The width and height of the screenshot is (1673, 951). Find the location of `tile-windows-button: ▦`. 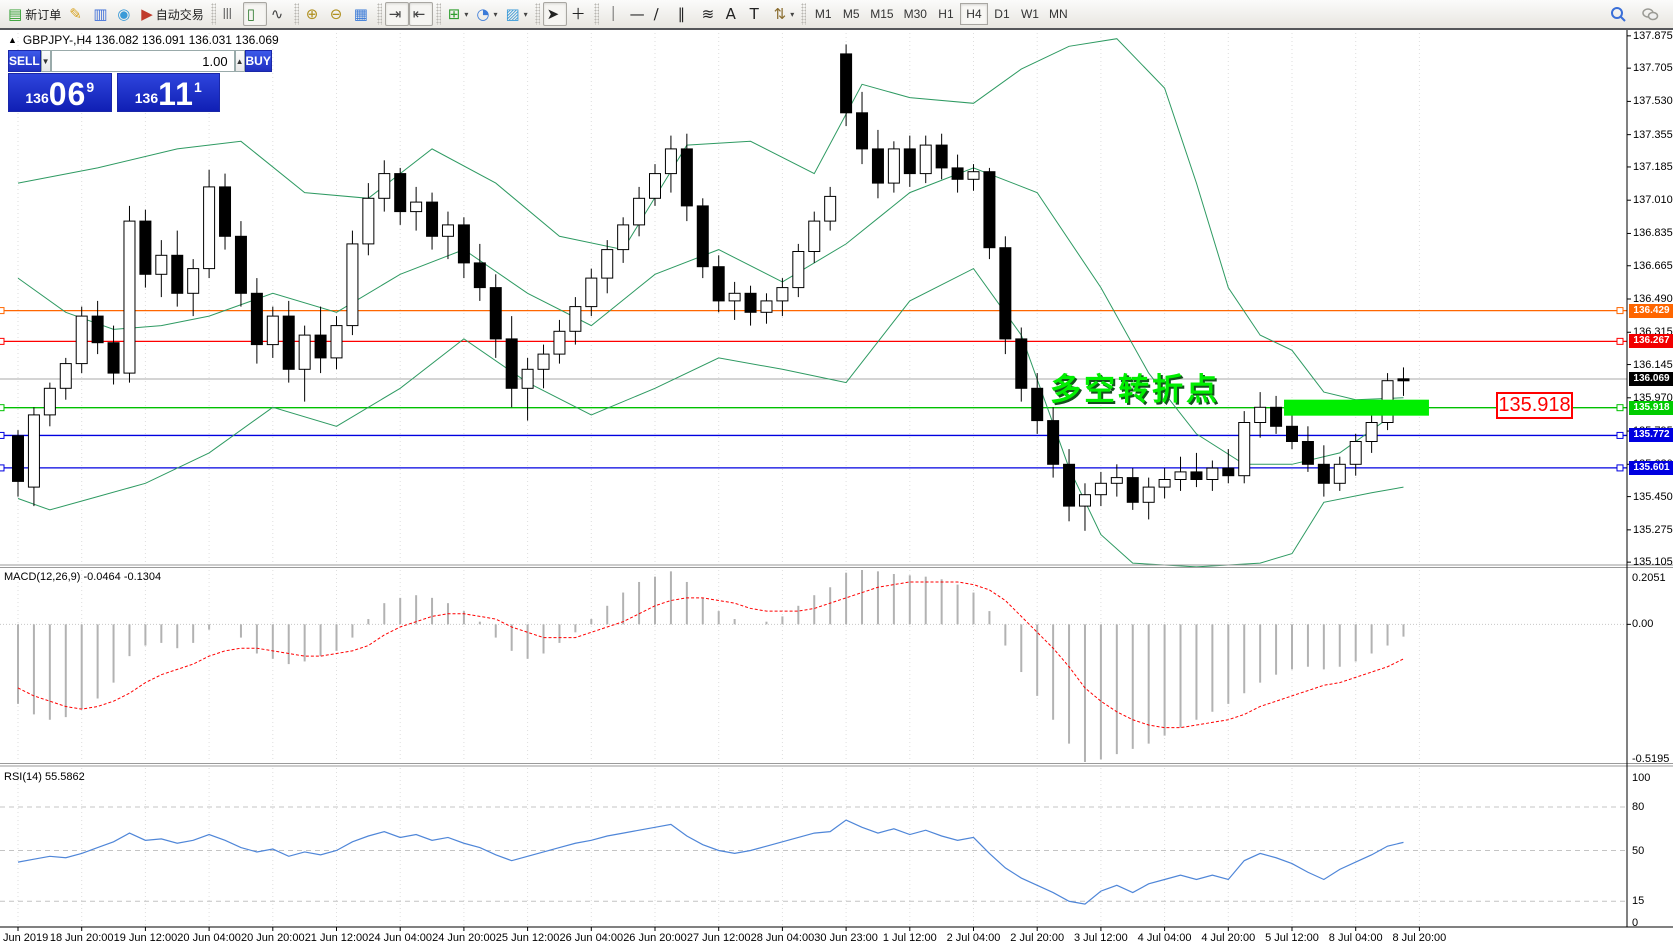

tile-windows-button: ▦ is located at coordinates (362, 14).